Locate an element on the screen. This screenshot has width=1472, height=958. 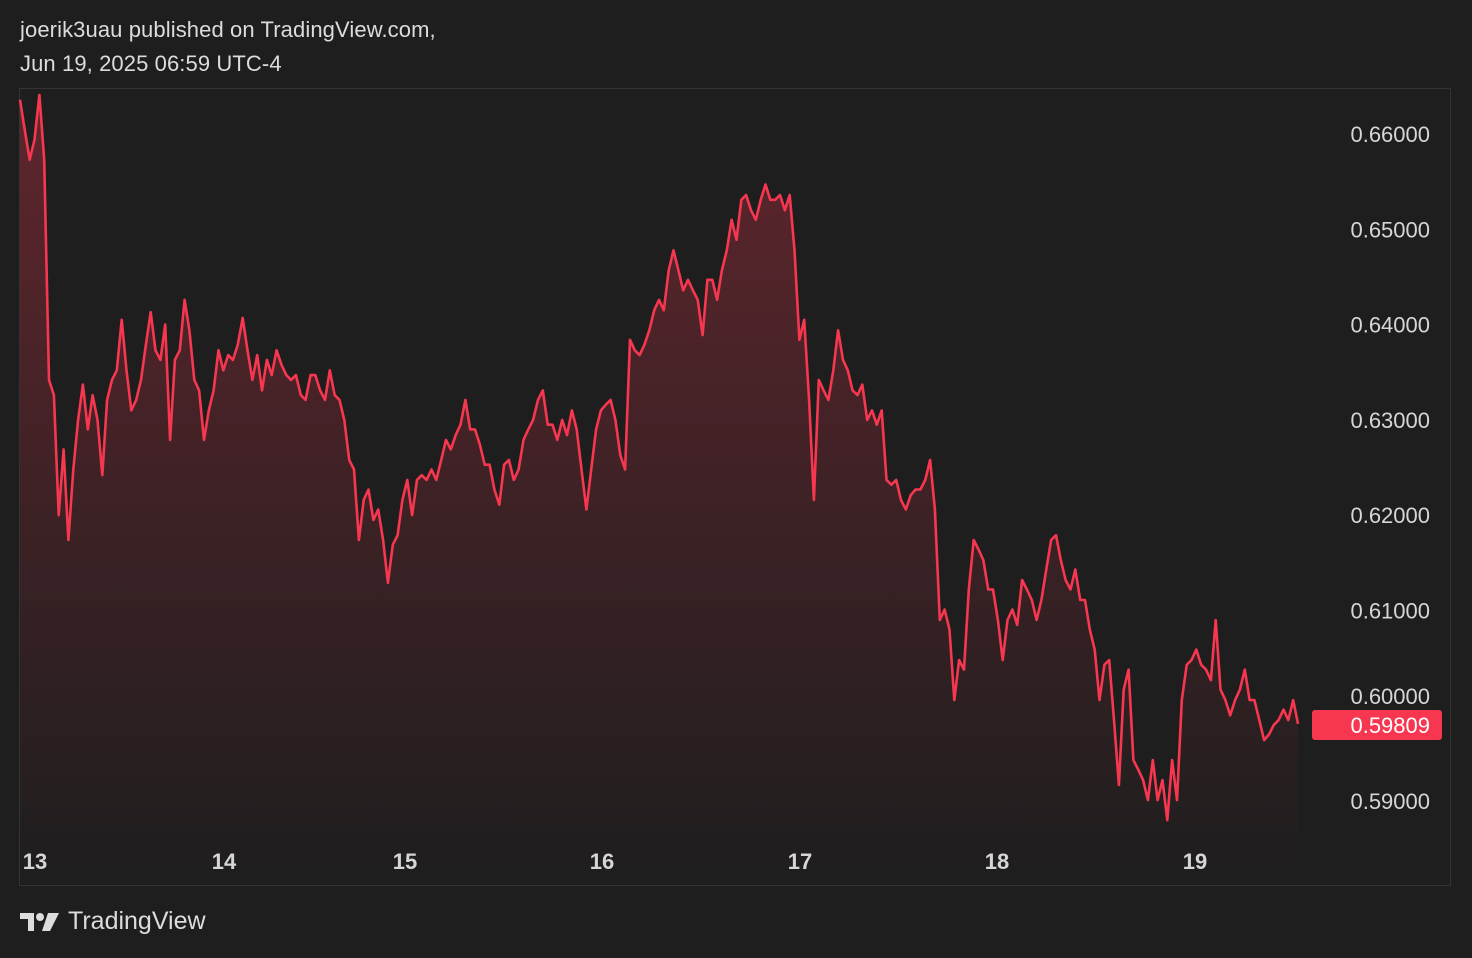
y-tick-label: 0.62000 is located at coordinates (1390, 515).